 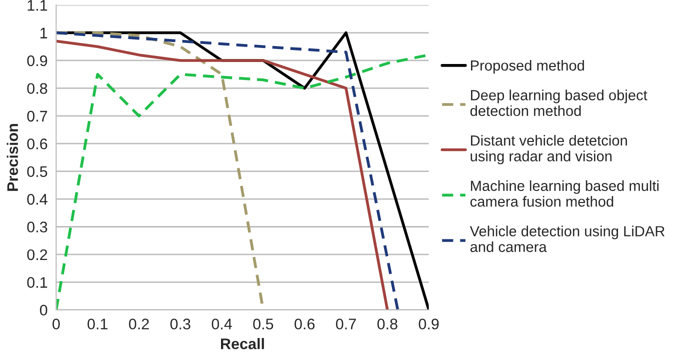 I want to click on y-tick-label: 0.7, so click(x=37, y=116).